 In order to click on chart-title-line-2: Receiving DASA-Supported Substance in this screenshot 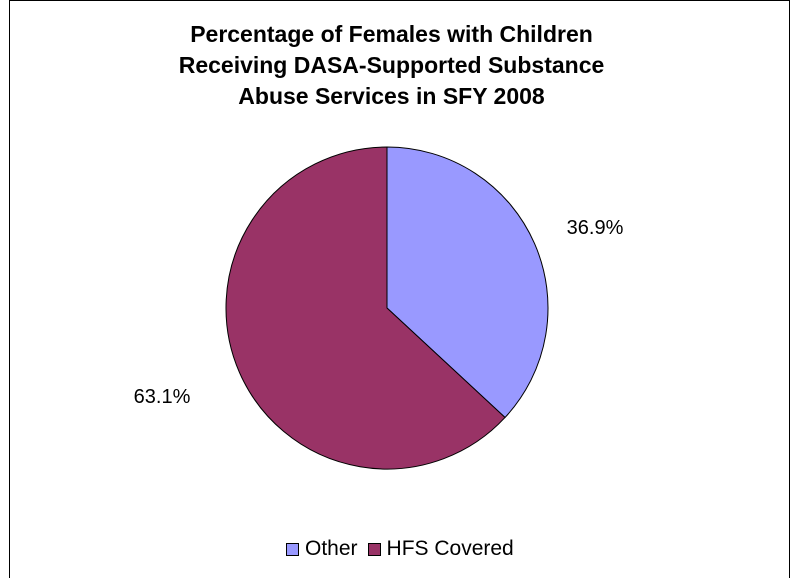, I will do `click(391, 65)`.